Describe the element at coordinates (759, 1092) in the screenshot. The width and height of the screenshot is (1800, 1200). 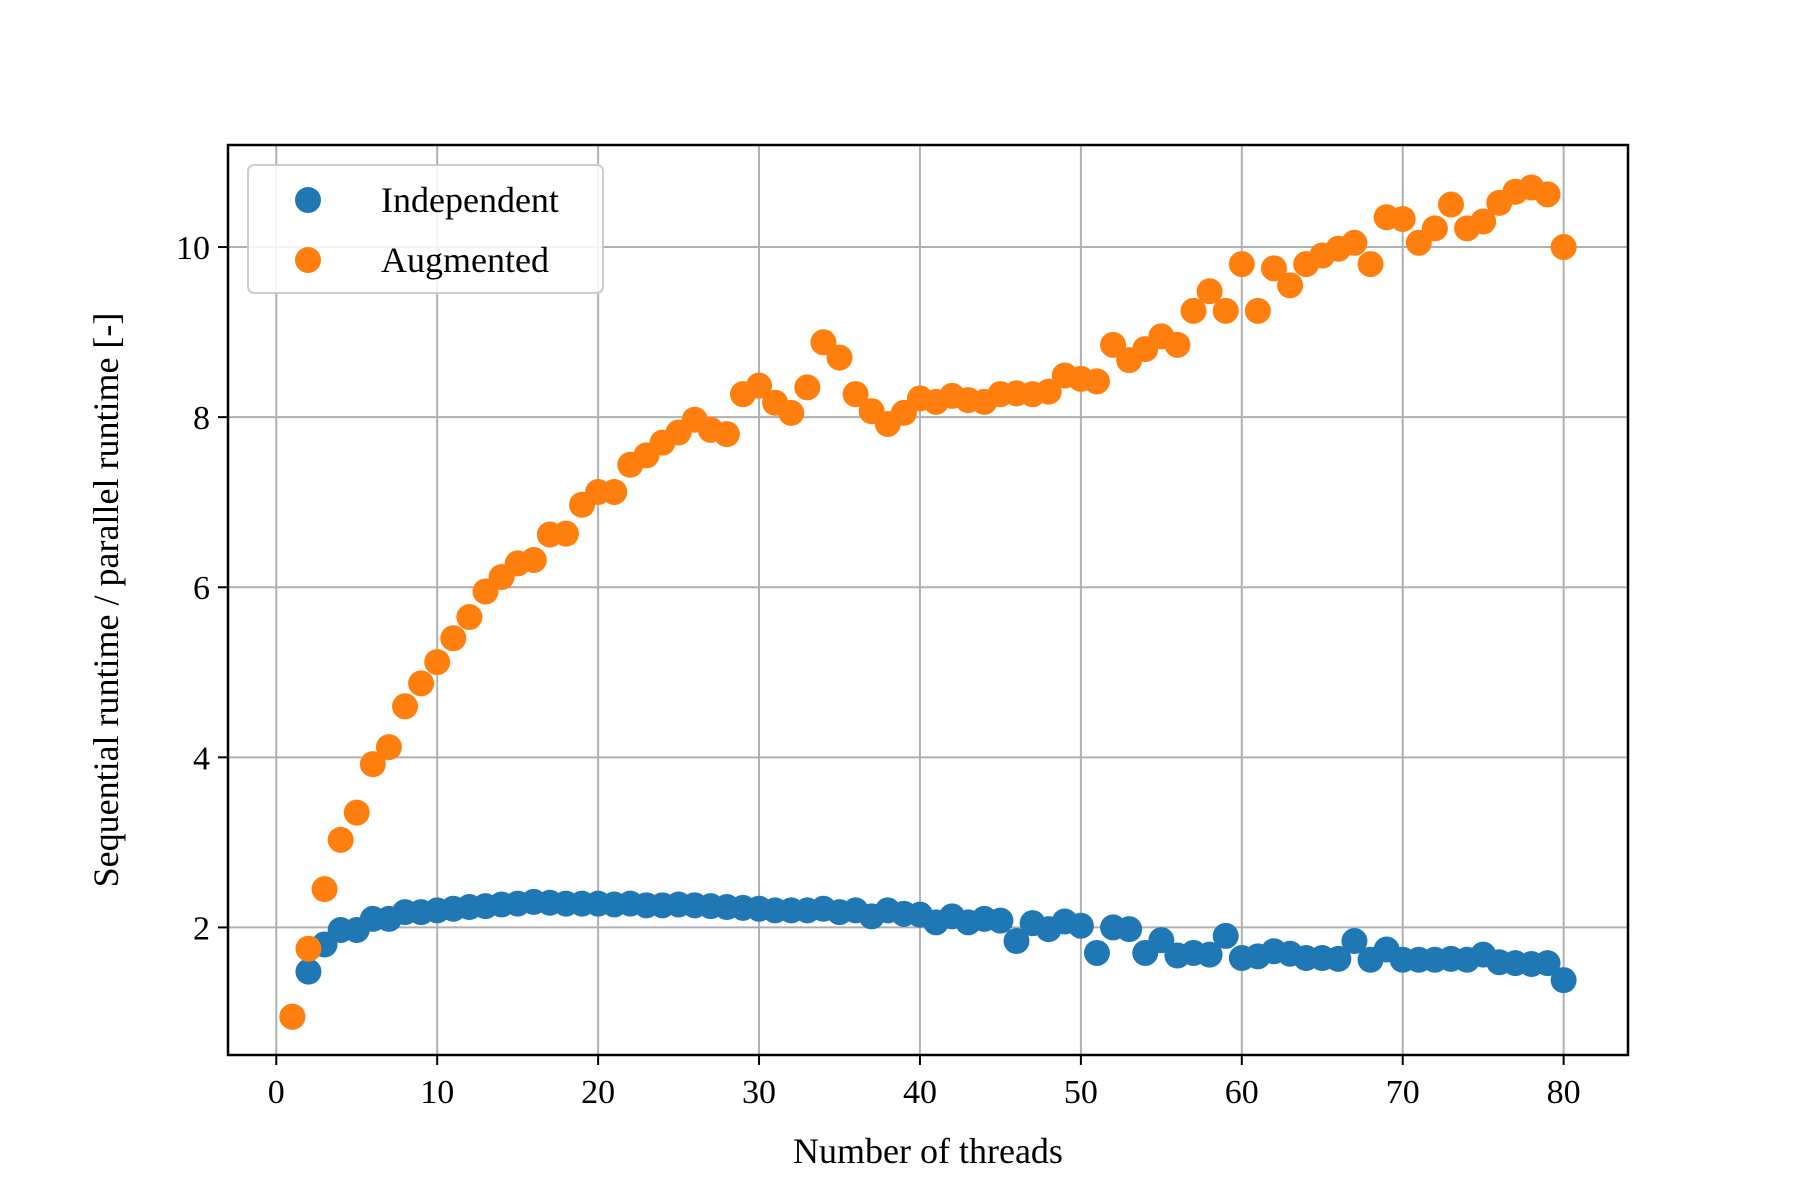
I see `x-tick-label: 30` at that location.